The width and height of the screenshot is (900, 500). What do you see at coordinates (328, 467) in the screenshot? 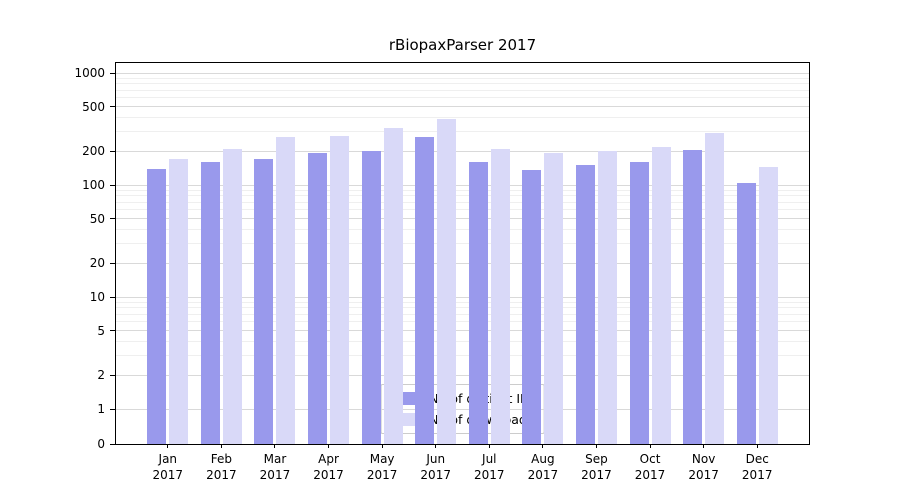
I see `x-tick-label: Apr 2017` at bounding box center [328, 467].